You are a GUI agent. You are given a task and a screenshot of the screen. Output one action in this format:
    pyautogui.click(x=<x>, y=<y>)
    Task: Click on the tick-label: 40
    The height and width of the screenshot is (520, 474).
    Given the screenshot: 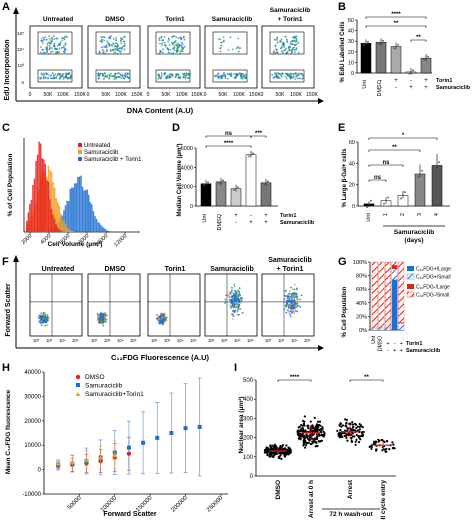 What is the action you would take?
    pyautogui.click(x=352, y=164)
    